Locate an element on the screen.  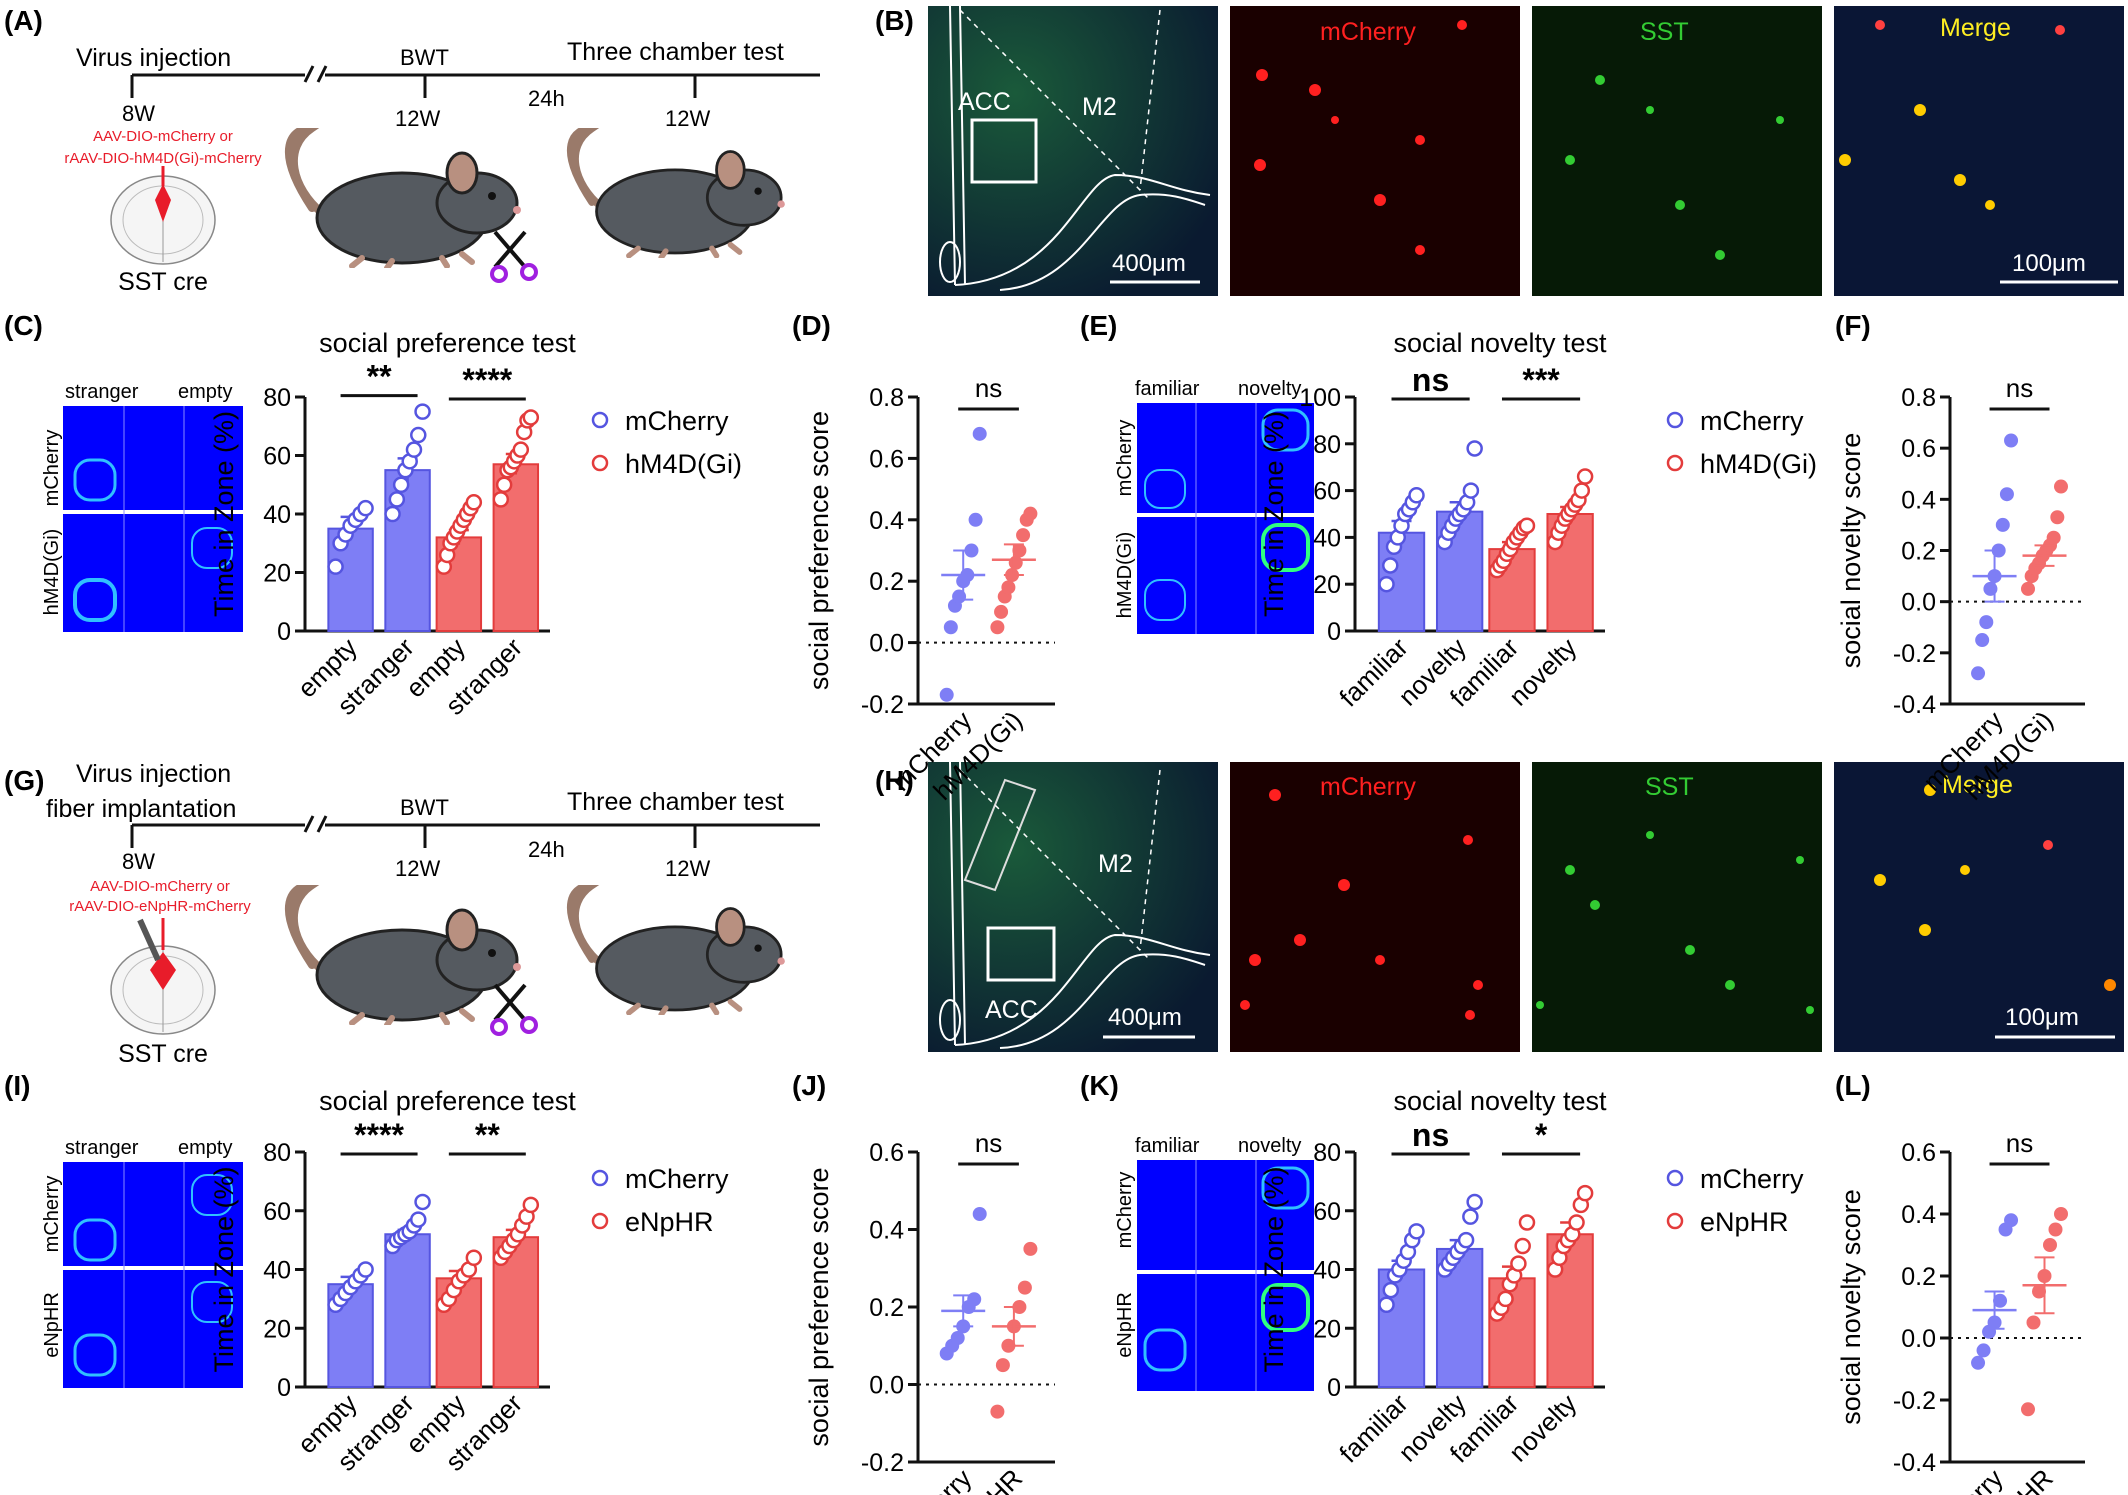
y-tick-label: 0.4 is located at coordinates (1918, 1215).